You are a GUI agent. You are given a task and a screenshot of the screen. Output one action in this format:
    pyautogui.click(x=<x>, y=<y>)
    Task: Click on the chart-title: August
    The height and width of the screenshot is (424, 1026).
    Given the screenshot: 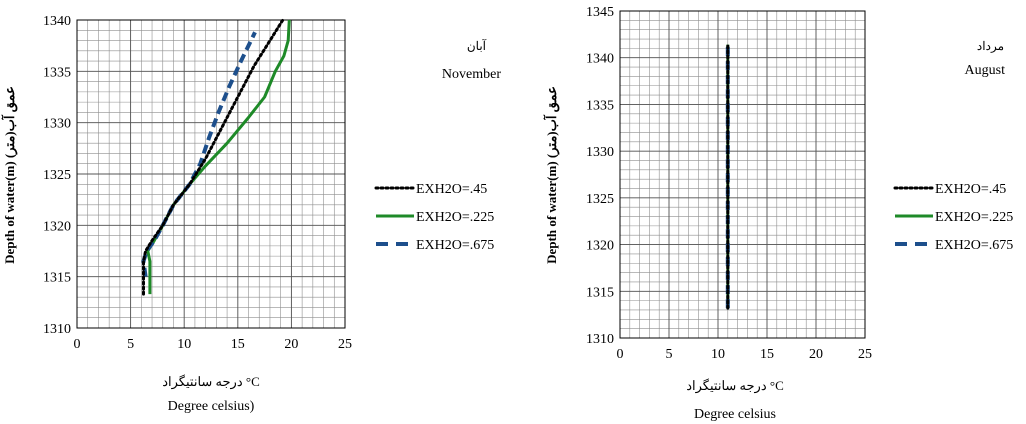 What is the action you would take?
    pyautogui.click(x=985, y=70)
    